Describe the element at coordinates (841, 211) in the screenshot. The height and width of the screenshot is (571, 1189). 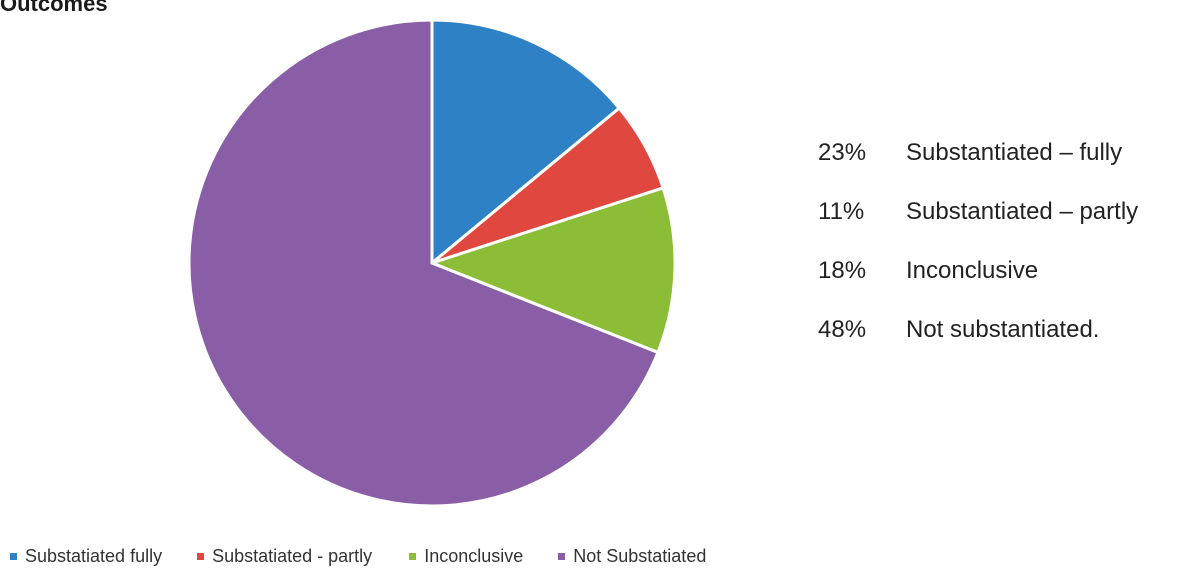
I see `percentage-value: 11%` at that location.